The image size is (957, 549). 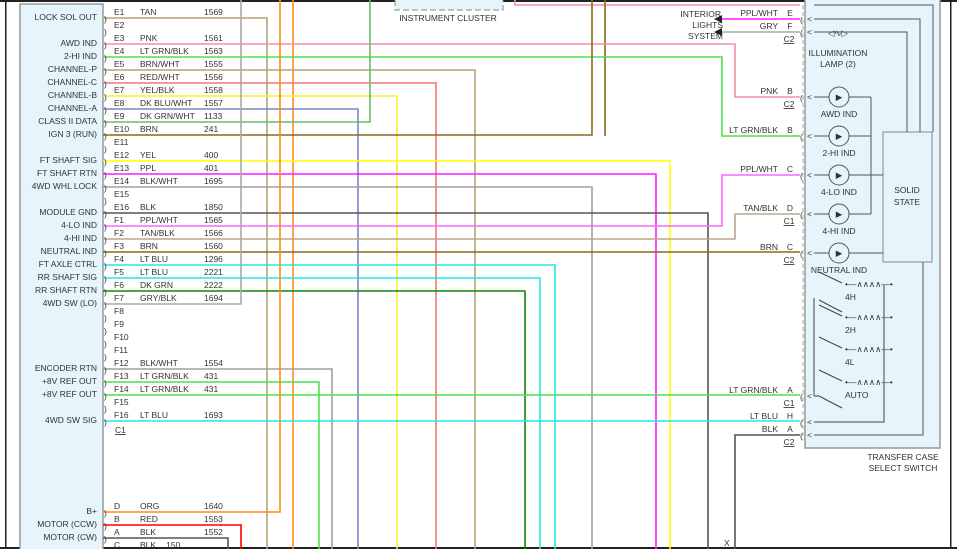 I want to click on pin-number: E13, so click(x=121, y=168).